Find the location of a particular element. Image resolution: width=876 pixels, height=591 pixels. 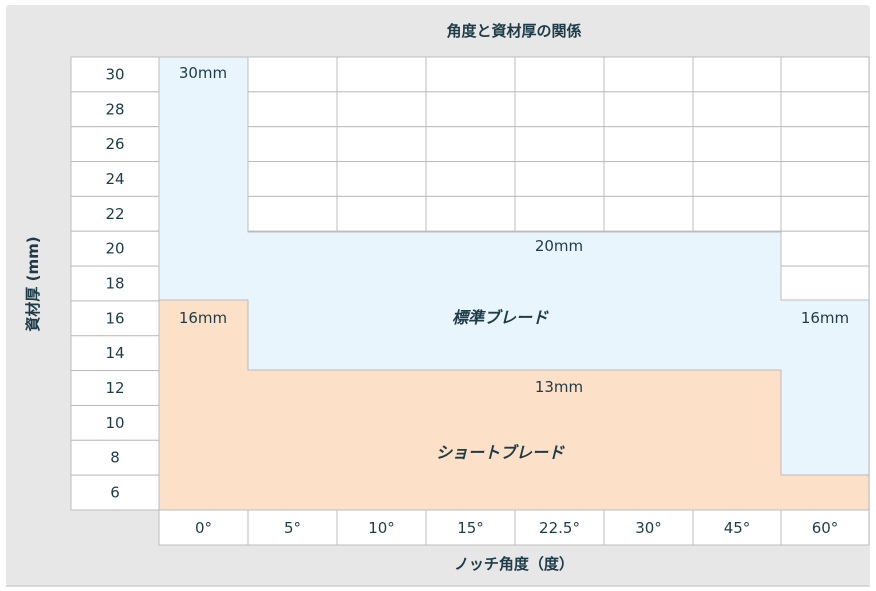

column-label: 5° is located at coordinates (292, 528).